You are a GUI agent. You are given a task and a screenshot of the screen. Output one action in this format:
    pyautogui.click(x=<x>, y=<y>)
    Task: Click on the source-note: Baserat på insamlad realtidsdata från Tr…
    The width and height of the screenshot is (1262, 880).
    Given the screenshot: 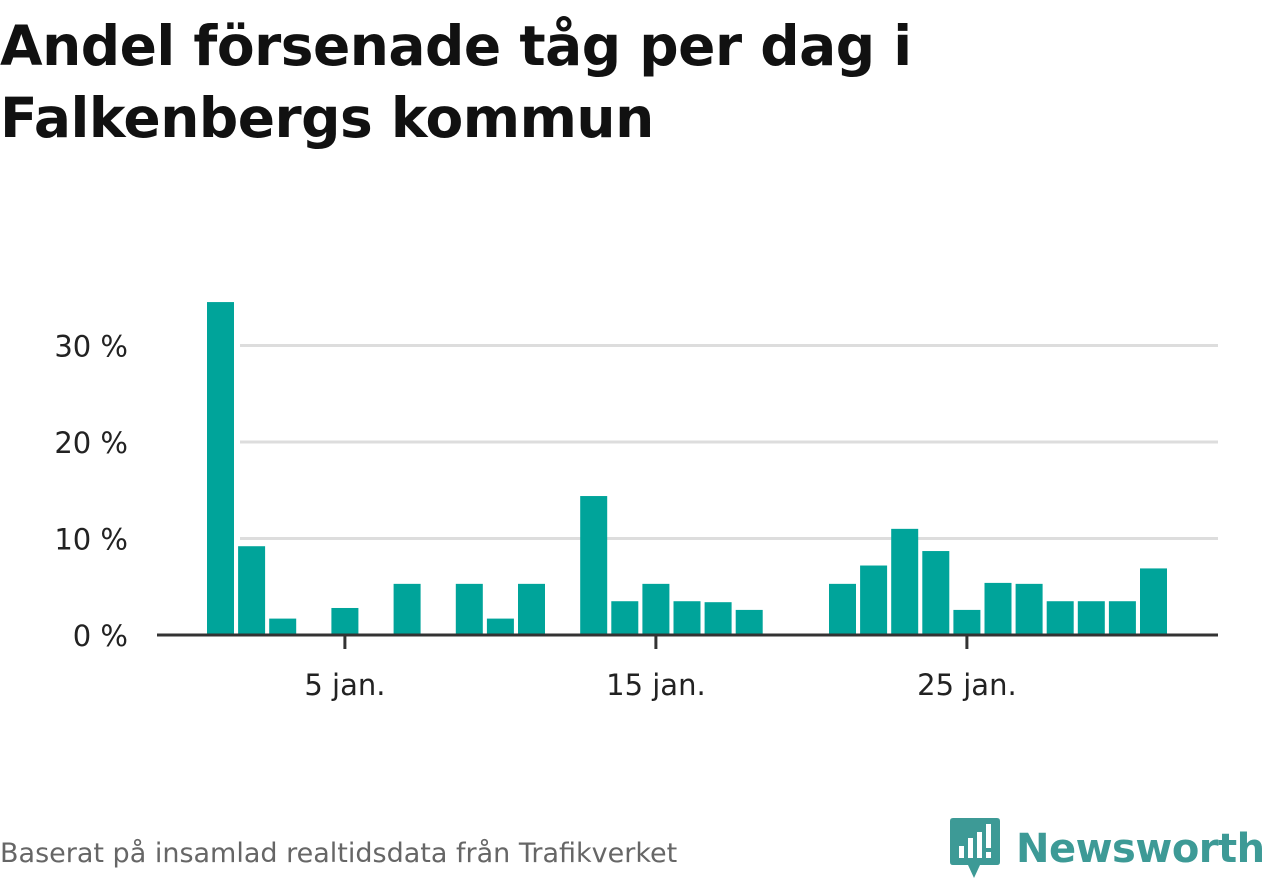 What is the action you would take?
    pyautogui.click(x=339, y=853)
    